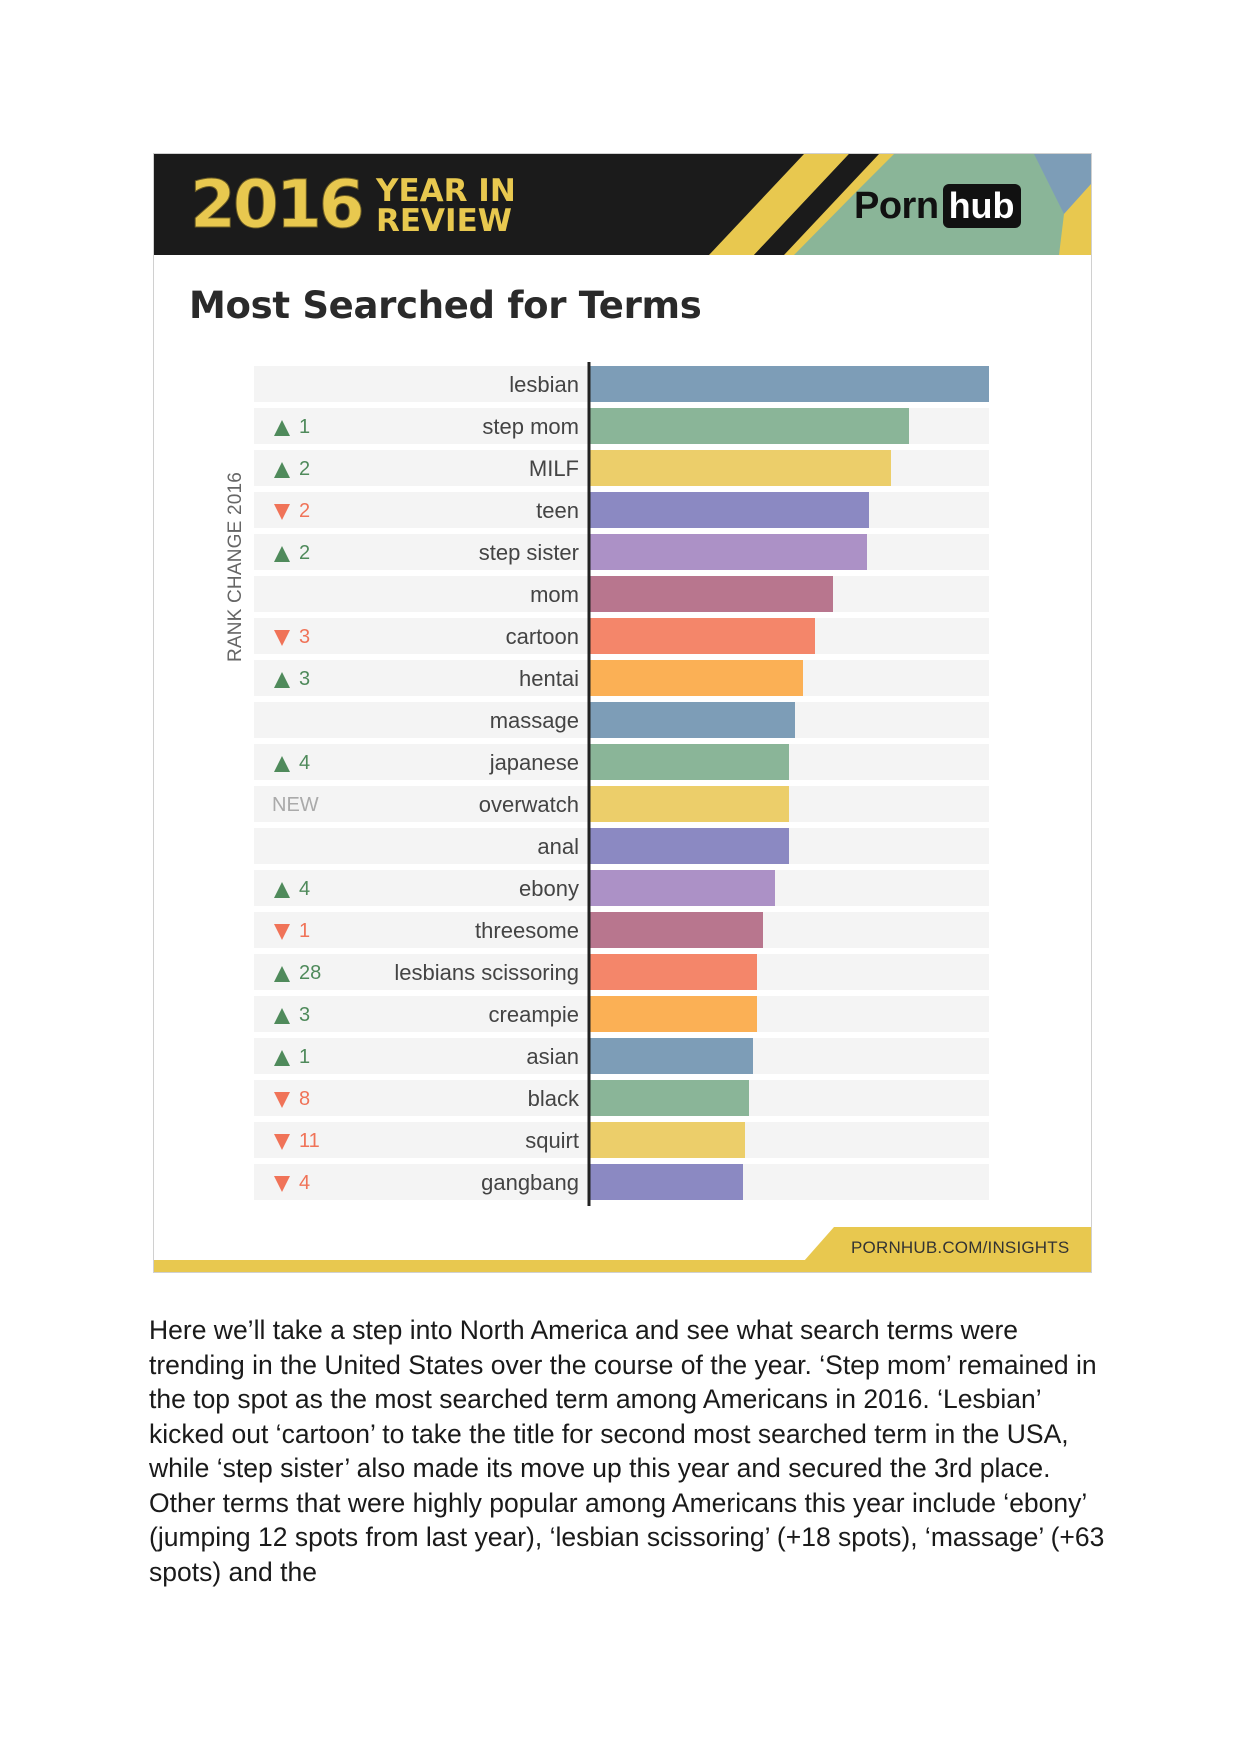 The height and width of the screenshot is (1752, 1238). I want to click on term-label: massage, so click(534, 720).